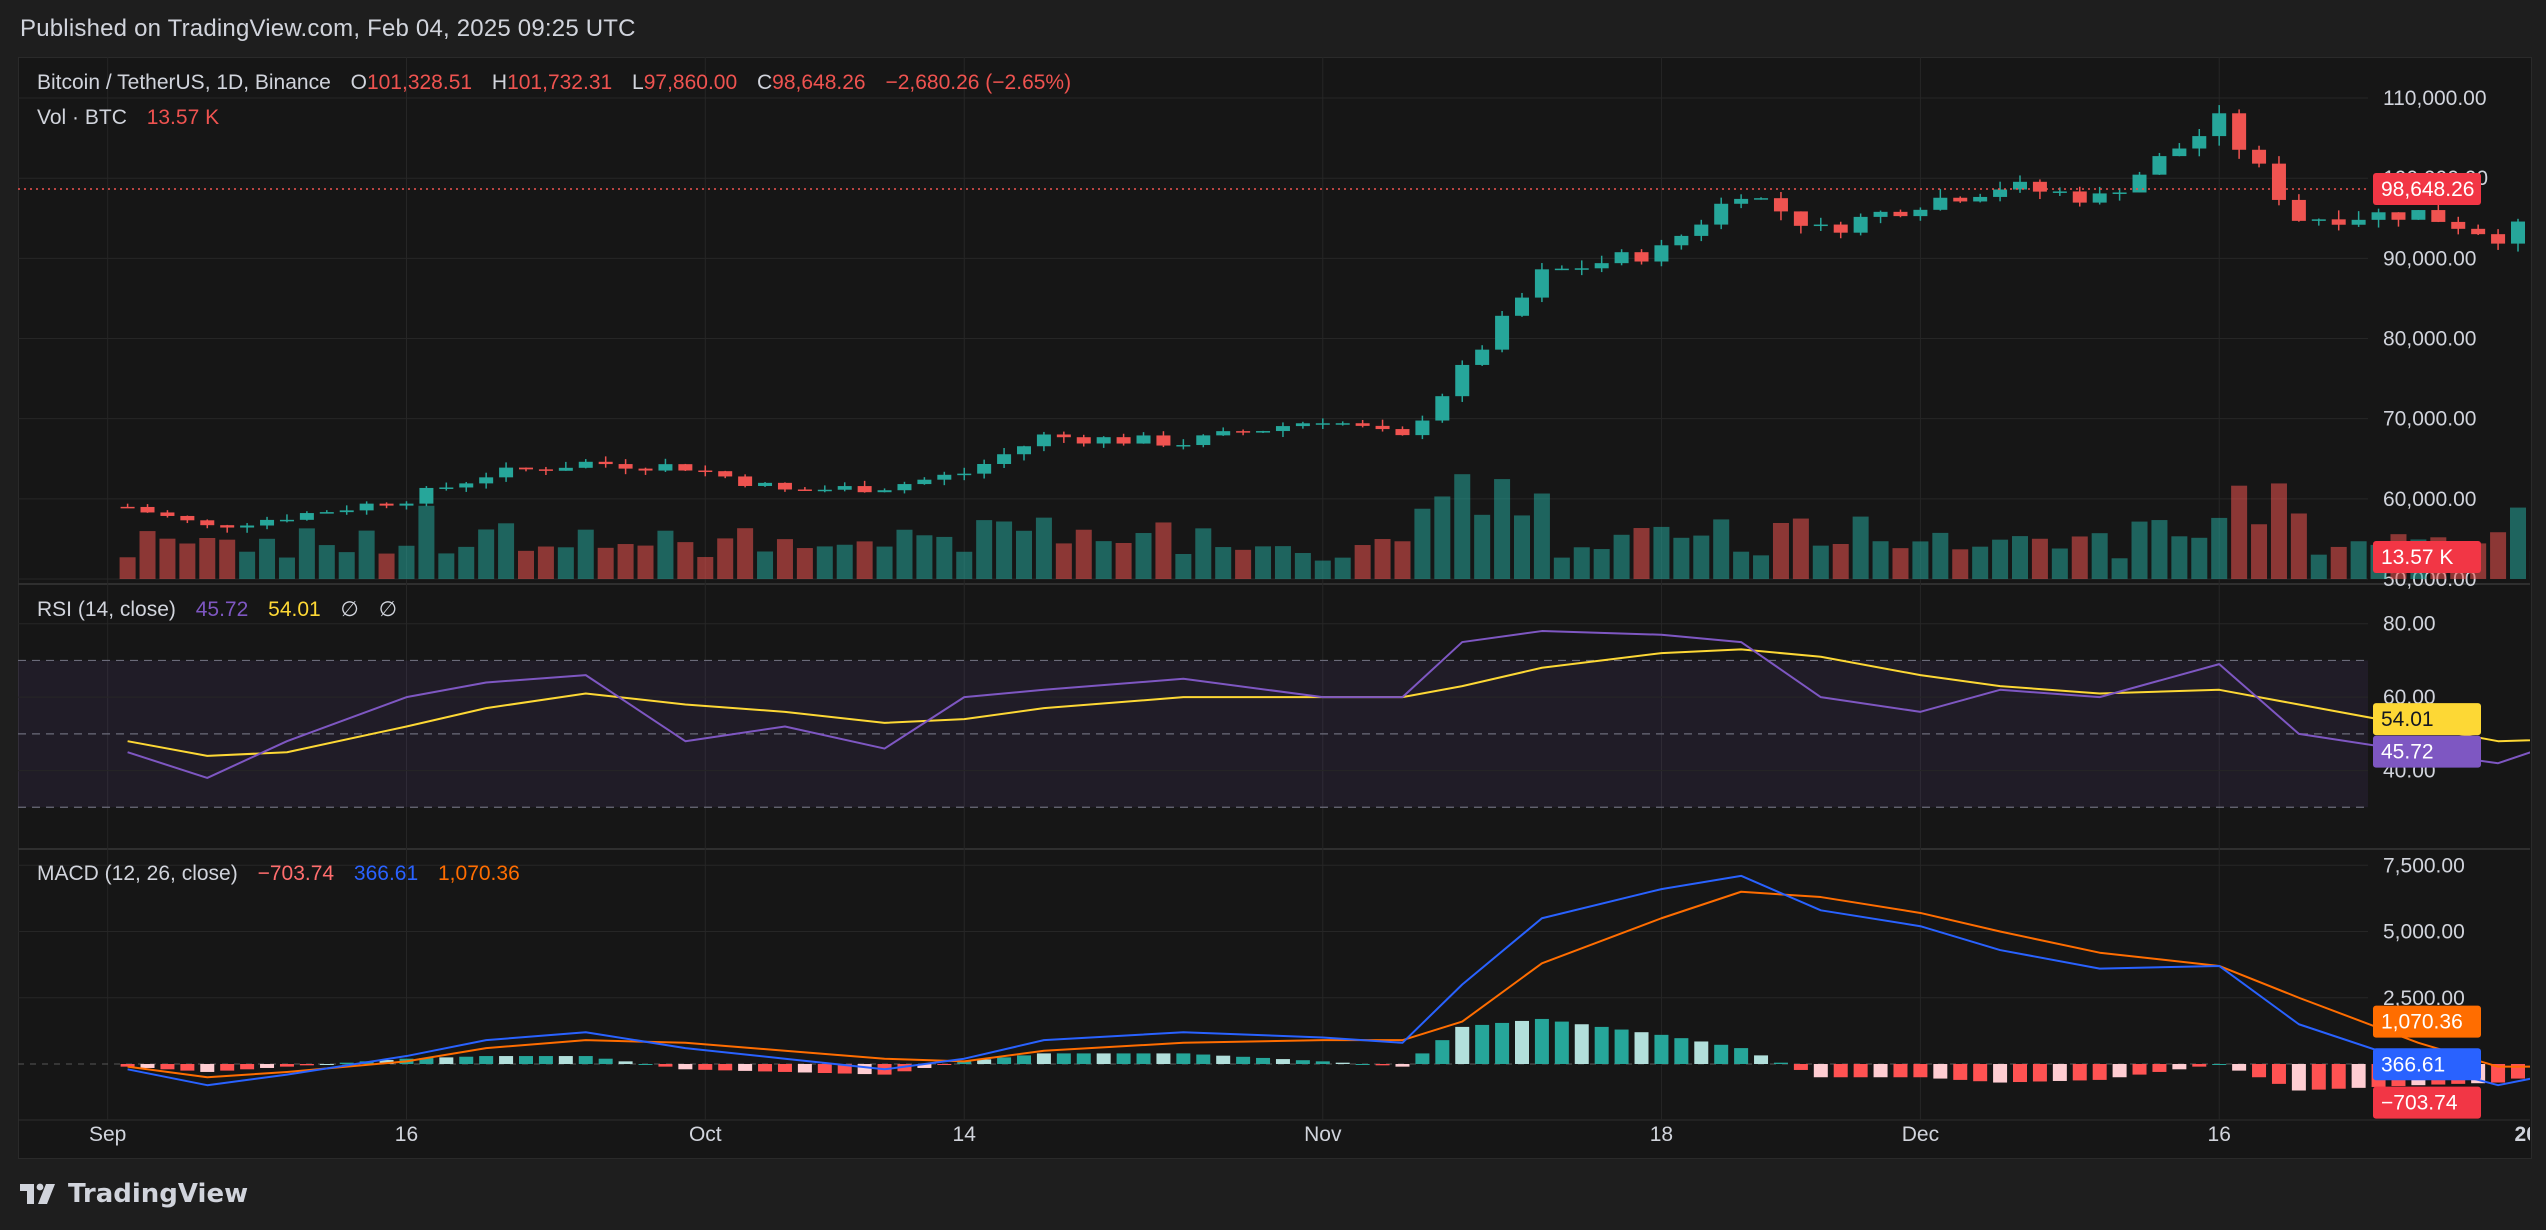  What do you see at coordinates (419, 82) in the screenshot?
I see `open-value: 101,328.51` at bounding box center [419, 82].